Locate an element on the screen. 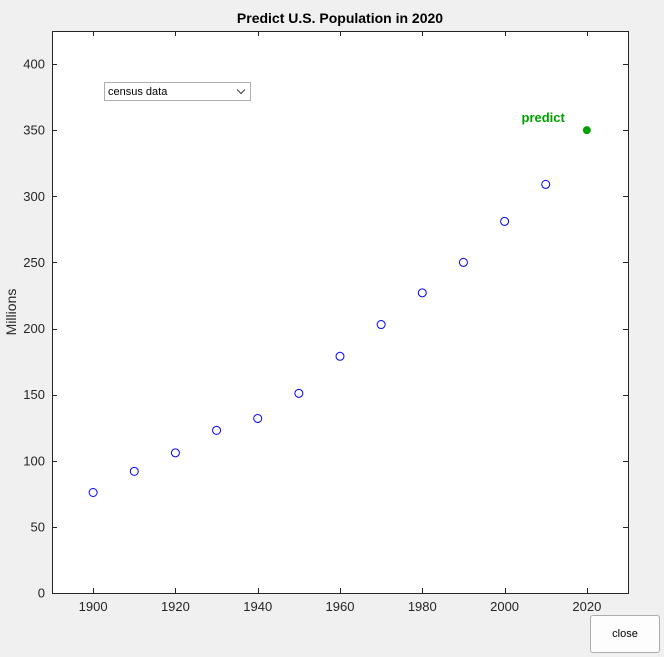 This screenshot has height=657, width=664. y-tick-label: 250 is located at coordinates (34, 262).